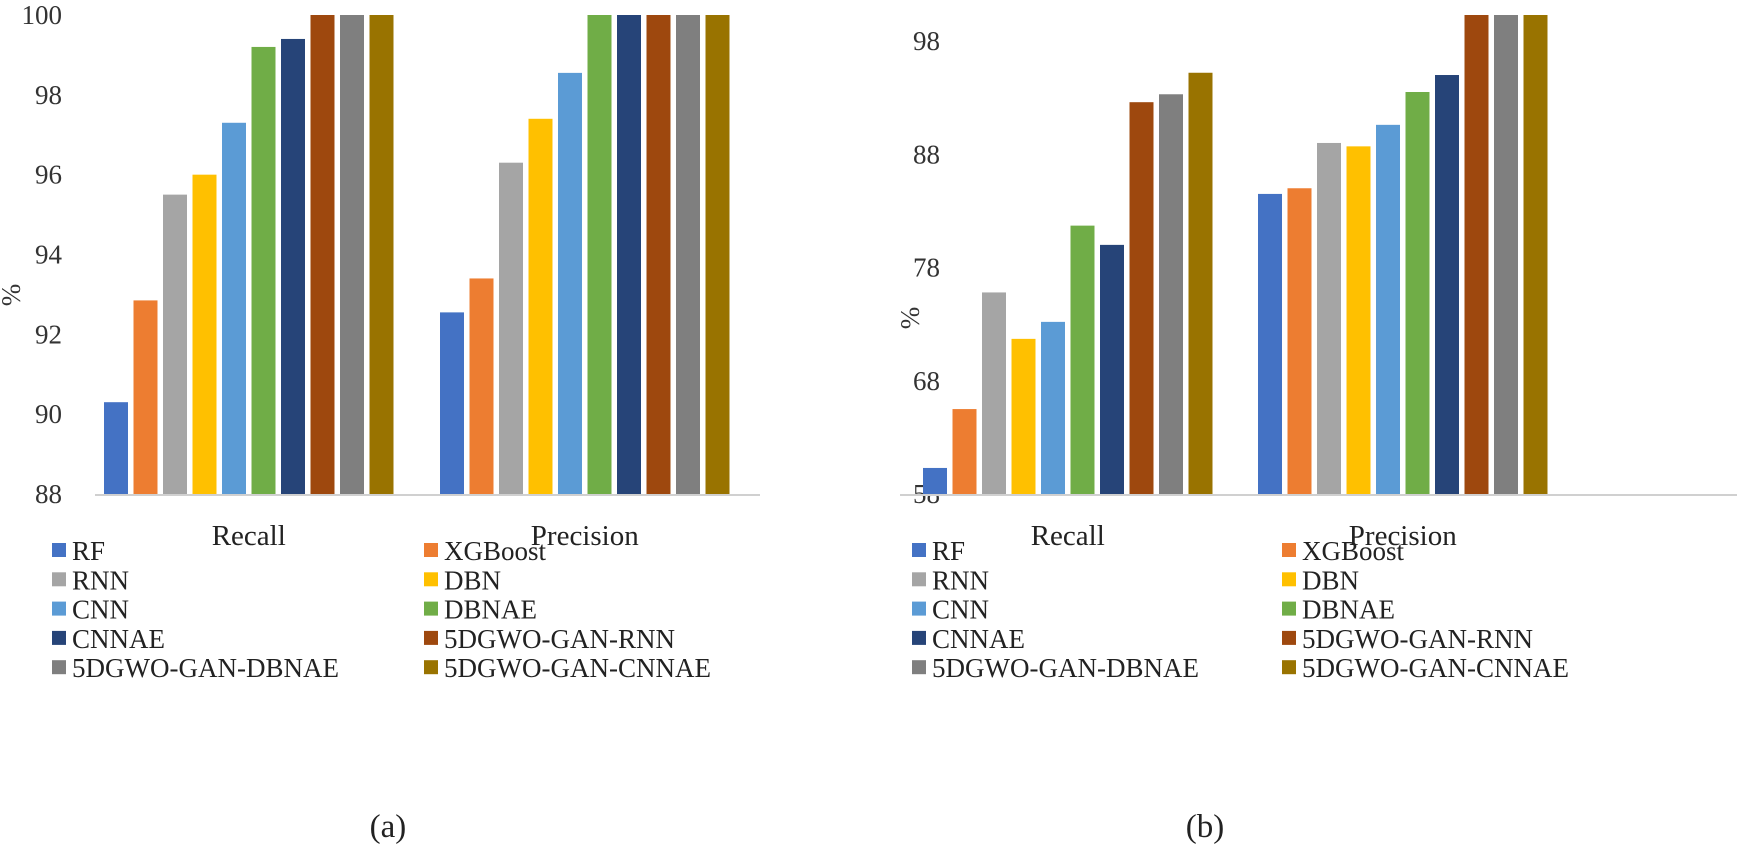  I want to click on panel-caption: (a), so click(388, 827).